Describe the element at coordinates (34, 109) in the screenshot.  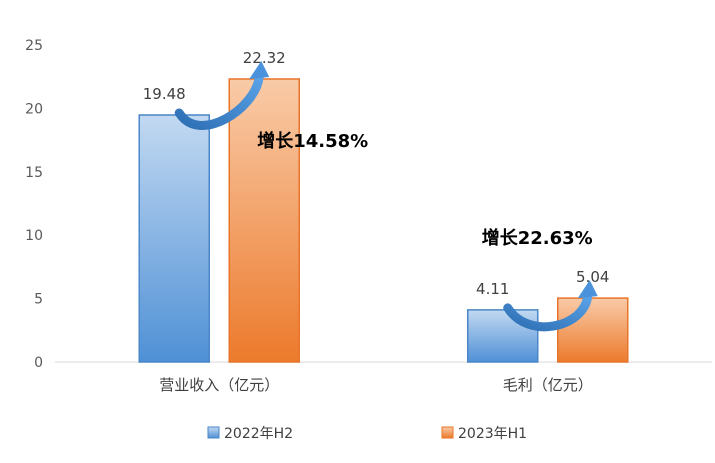
I see `y-tick-label: 20` at that location.